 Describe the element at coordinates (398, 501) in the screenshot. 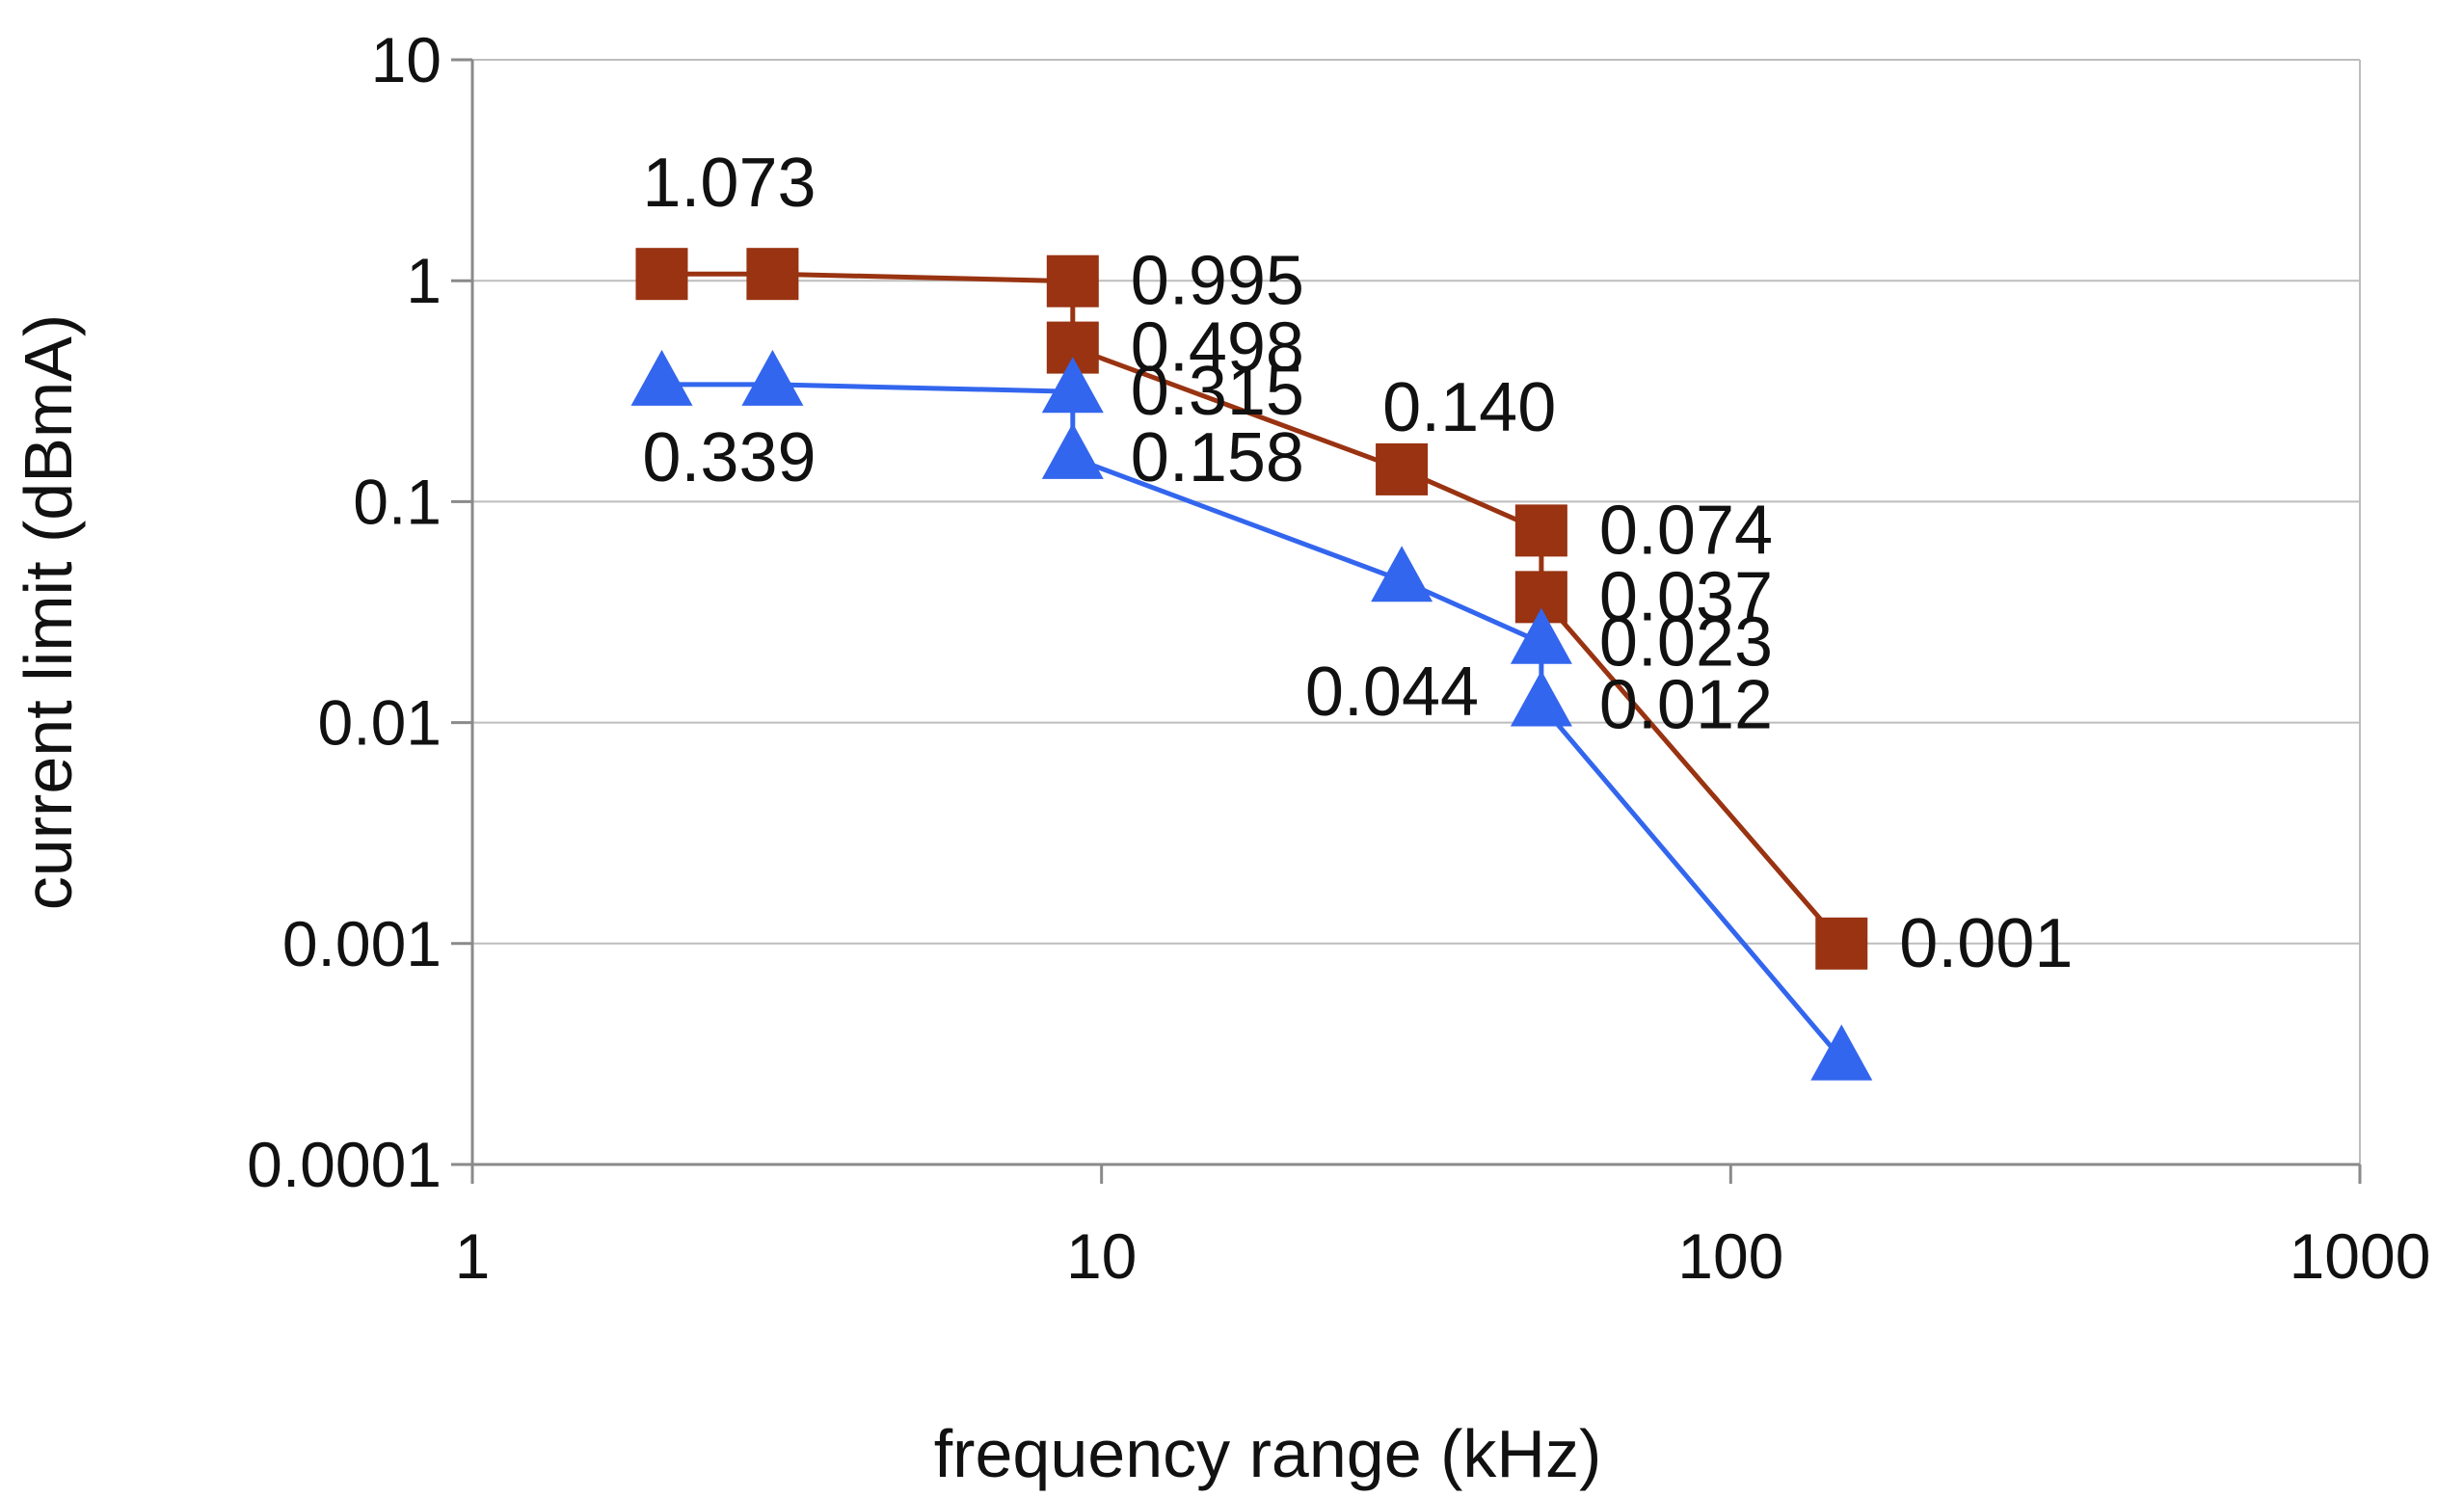

I see `y-tick-label: 0.1` at that location.